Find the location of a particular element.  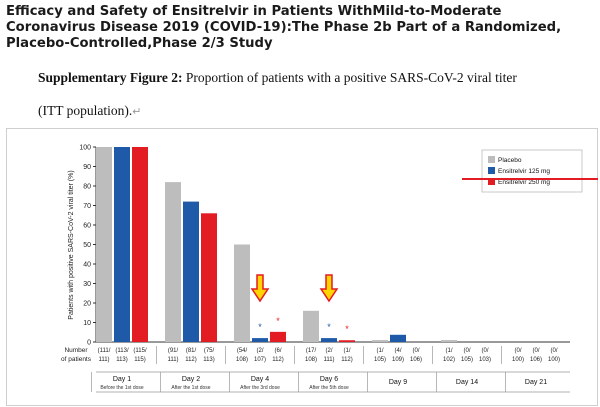

return-mark: ↵ is located at coordinates (137, 112).